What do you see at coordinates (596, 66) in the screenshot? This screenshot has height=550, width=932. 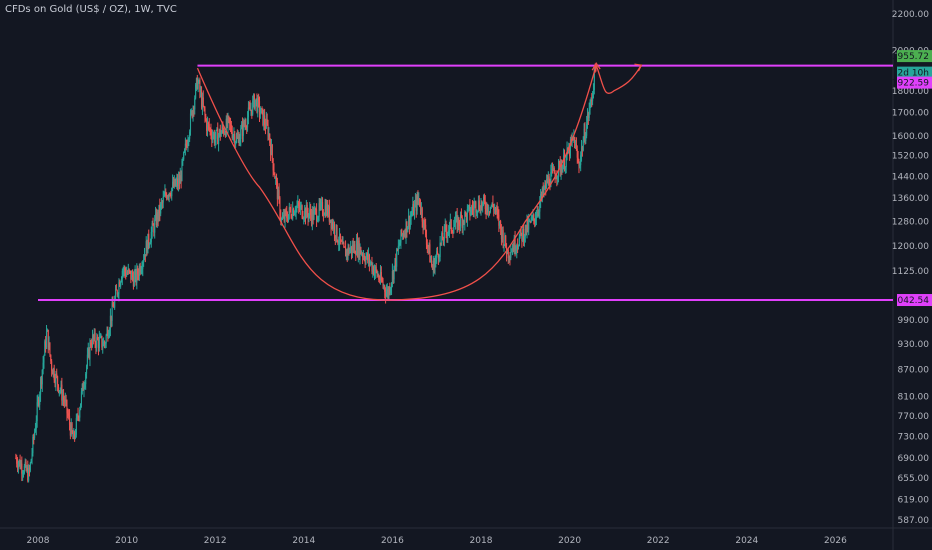 I see `cup-arrowhead` at bounding box center [596, 66].